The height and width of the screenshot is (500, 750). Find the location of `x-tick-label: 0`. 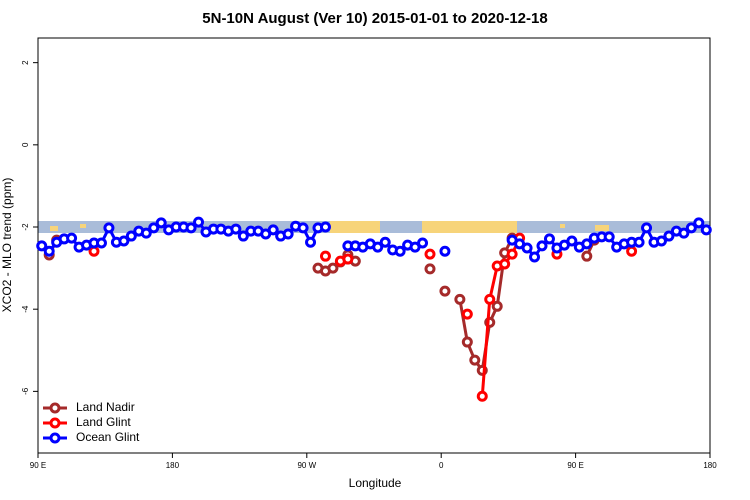

x-tick-label: 0 is located at coordinates (441, 465).